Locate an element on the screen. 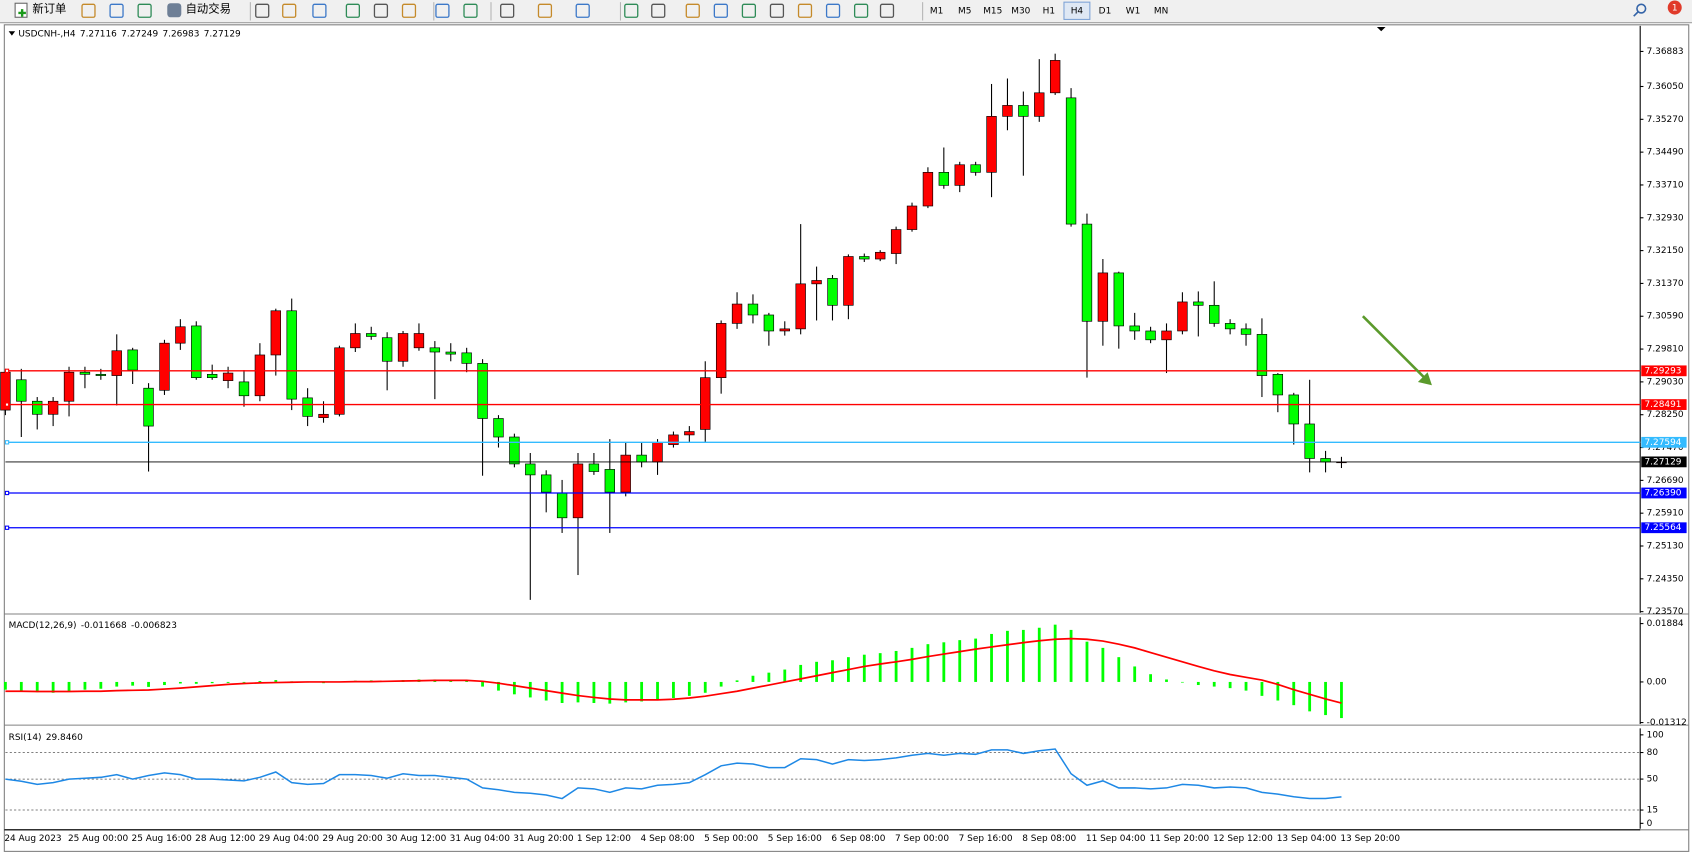 This screenshot has height=853, width=1692. y-tick-label: 7.31370 is located at coordinates (1665, 284).